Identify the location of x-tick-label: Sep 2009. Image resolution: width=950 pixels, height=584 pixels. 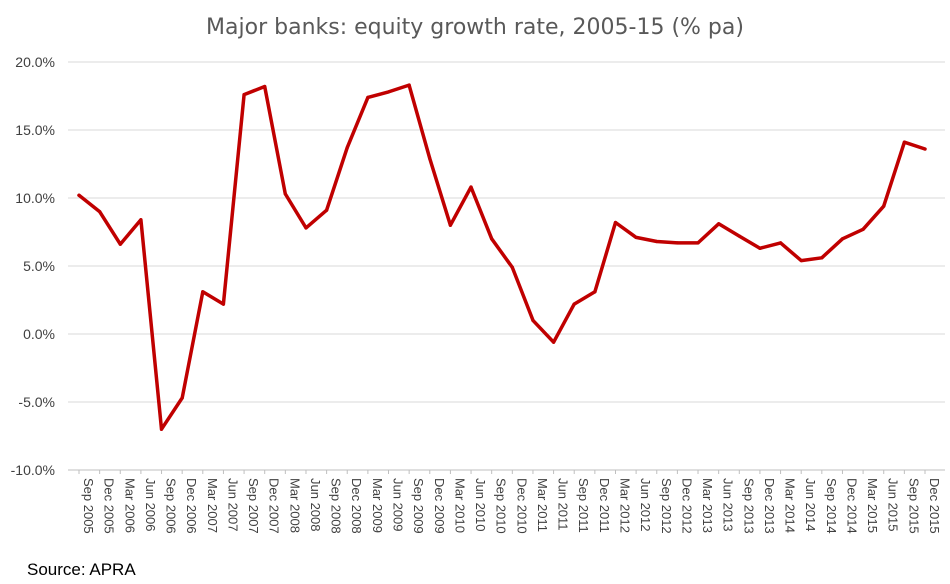
(418, 506).